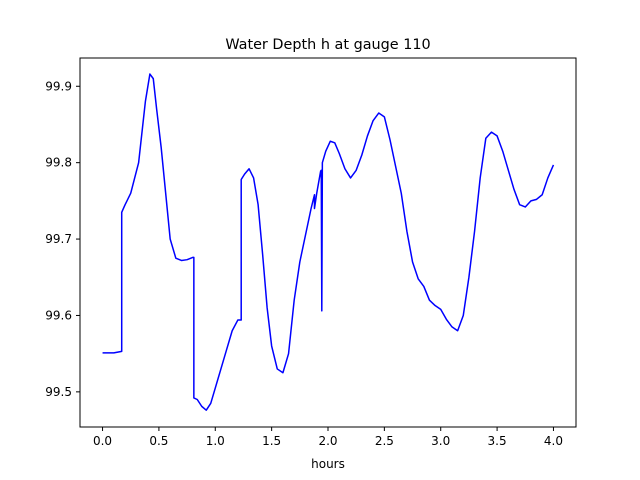 This screenshot has width=640, height=480. What do you see at coordinates (58, 239) in the screenshot?
I see `y-tick-label: 99.7` at bounding box center [58, 239].